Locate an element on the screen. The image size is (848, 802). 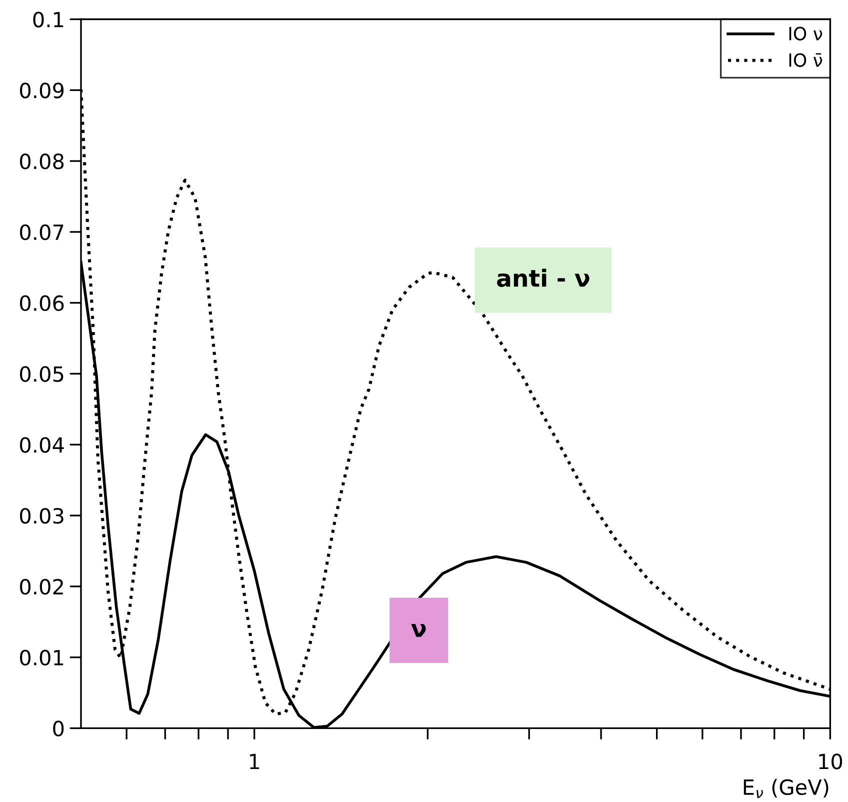
x-axis-title: E$_{ν}$ (GeV) is located at coordinates (786, 788).